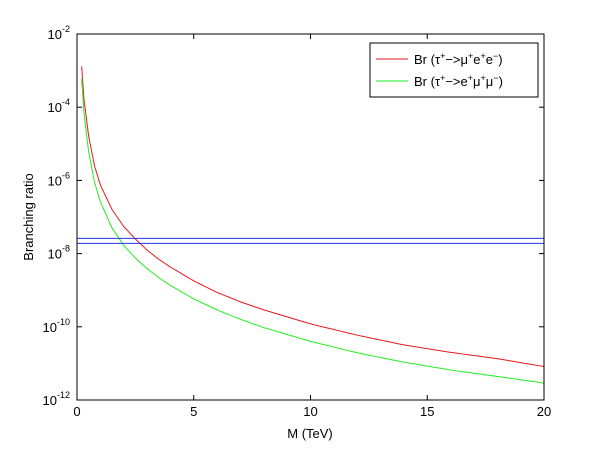 The height and width of the screenshot is (451, 599). I want to click on y-tick-label: 10⁻⁴, so click(59, 106).